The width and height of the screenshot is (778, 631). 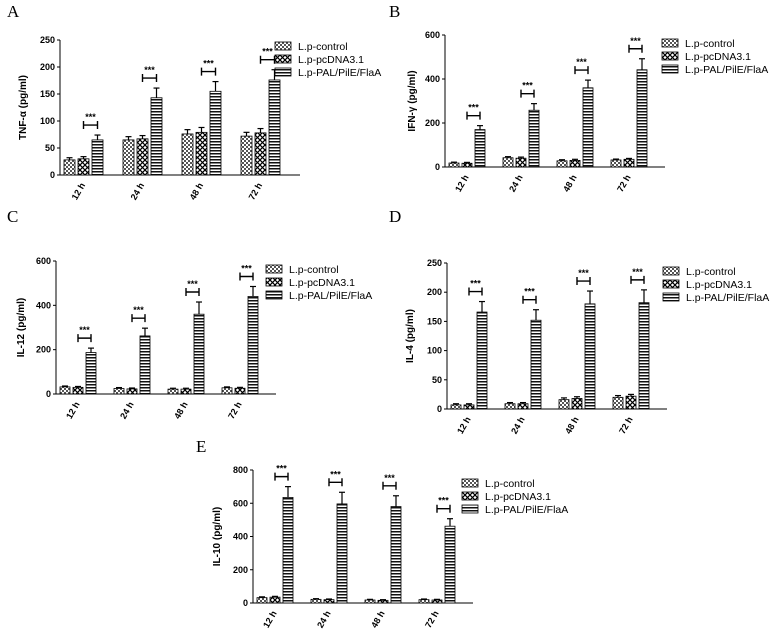 What do you see at coordinates (314, 270) in the screenshot?
I see `legend-label: L.p-control` at bounding box center [314, 270].